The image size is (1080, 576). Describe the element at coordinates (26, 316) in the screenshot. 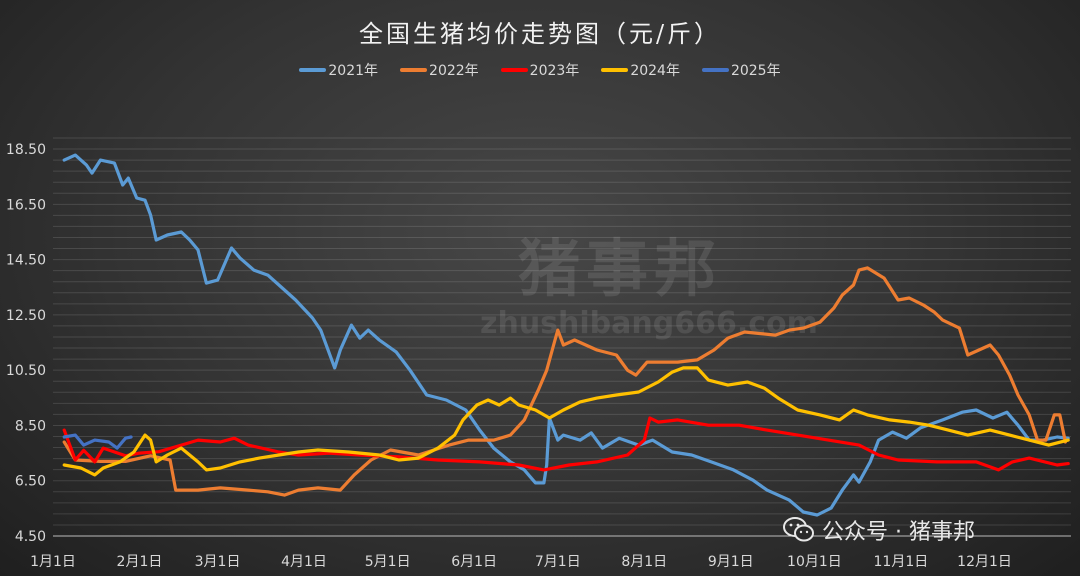

I see `y-tick-label: 12.50` at that location.